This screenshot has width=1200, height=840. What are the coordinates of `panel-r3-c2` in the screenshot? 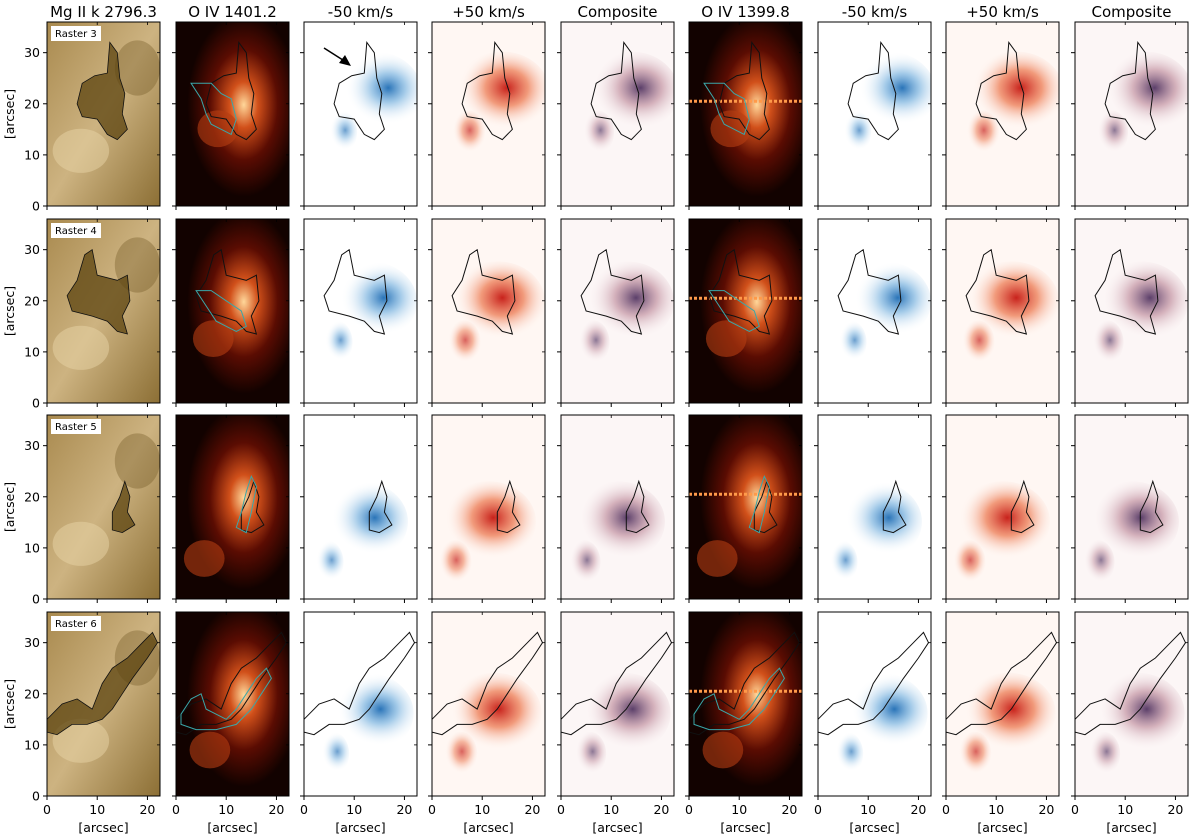 It's located at (231, 115).